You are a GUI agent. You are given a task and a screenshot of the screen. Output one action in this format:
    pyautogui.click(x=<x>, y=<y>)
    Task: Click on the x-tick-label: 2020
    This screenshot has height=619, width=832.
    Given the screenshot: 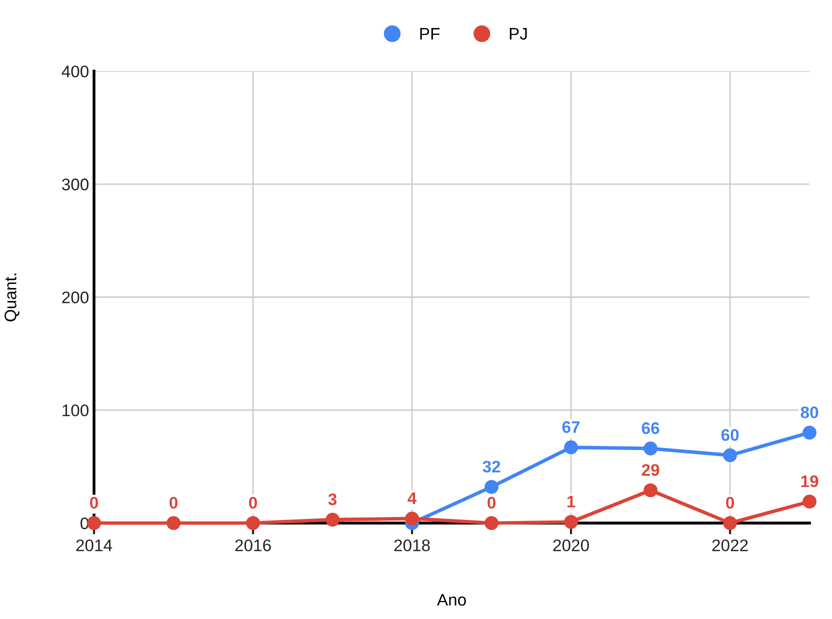 What is the action you would take?
    pyautogui.click(x=571, y=545)
    